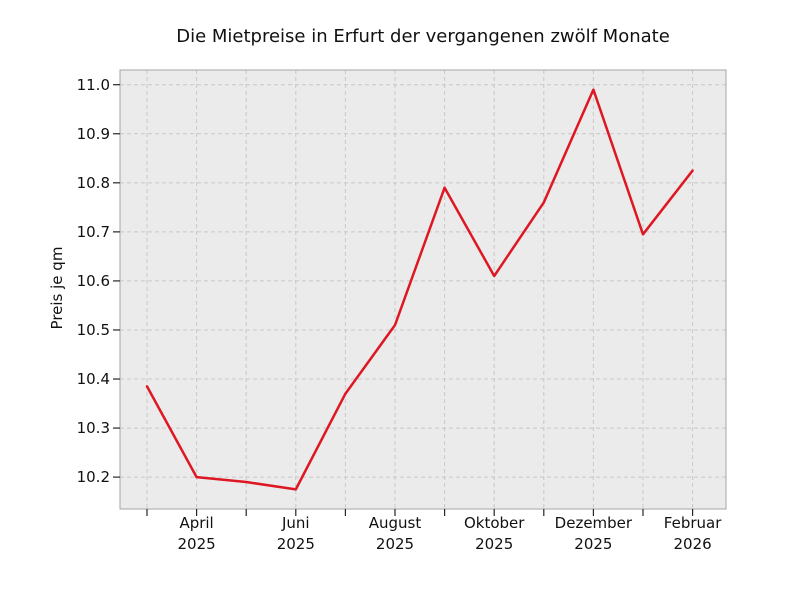  Describe the element at coordinates (93, 329) in the screenshot. I see `y-tick-label: 10.5` at that location.